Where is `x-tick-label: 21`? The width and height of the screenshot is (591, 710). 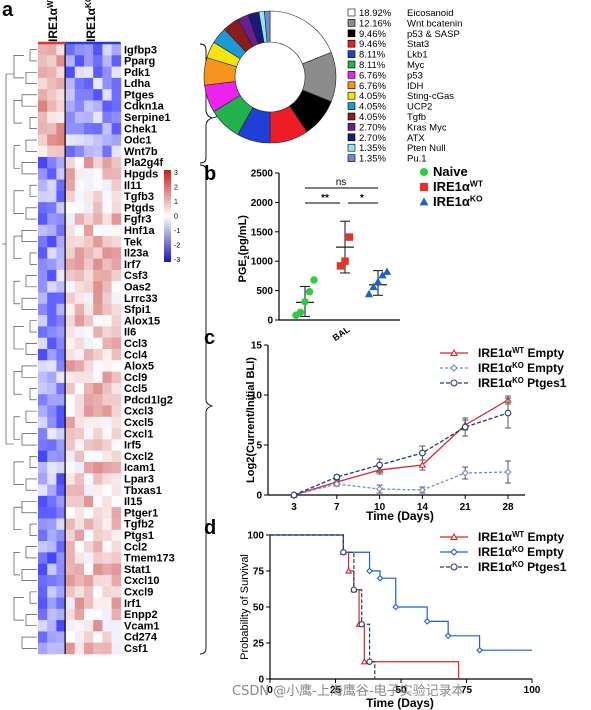
x-tick-label: 21 is located at coordinates (466, 507).